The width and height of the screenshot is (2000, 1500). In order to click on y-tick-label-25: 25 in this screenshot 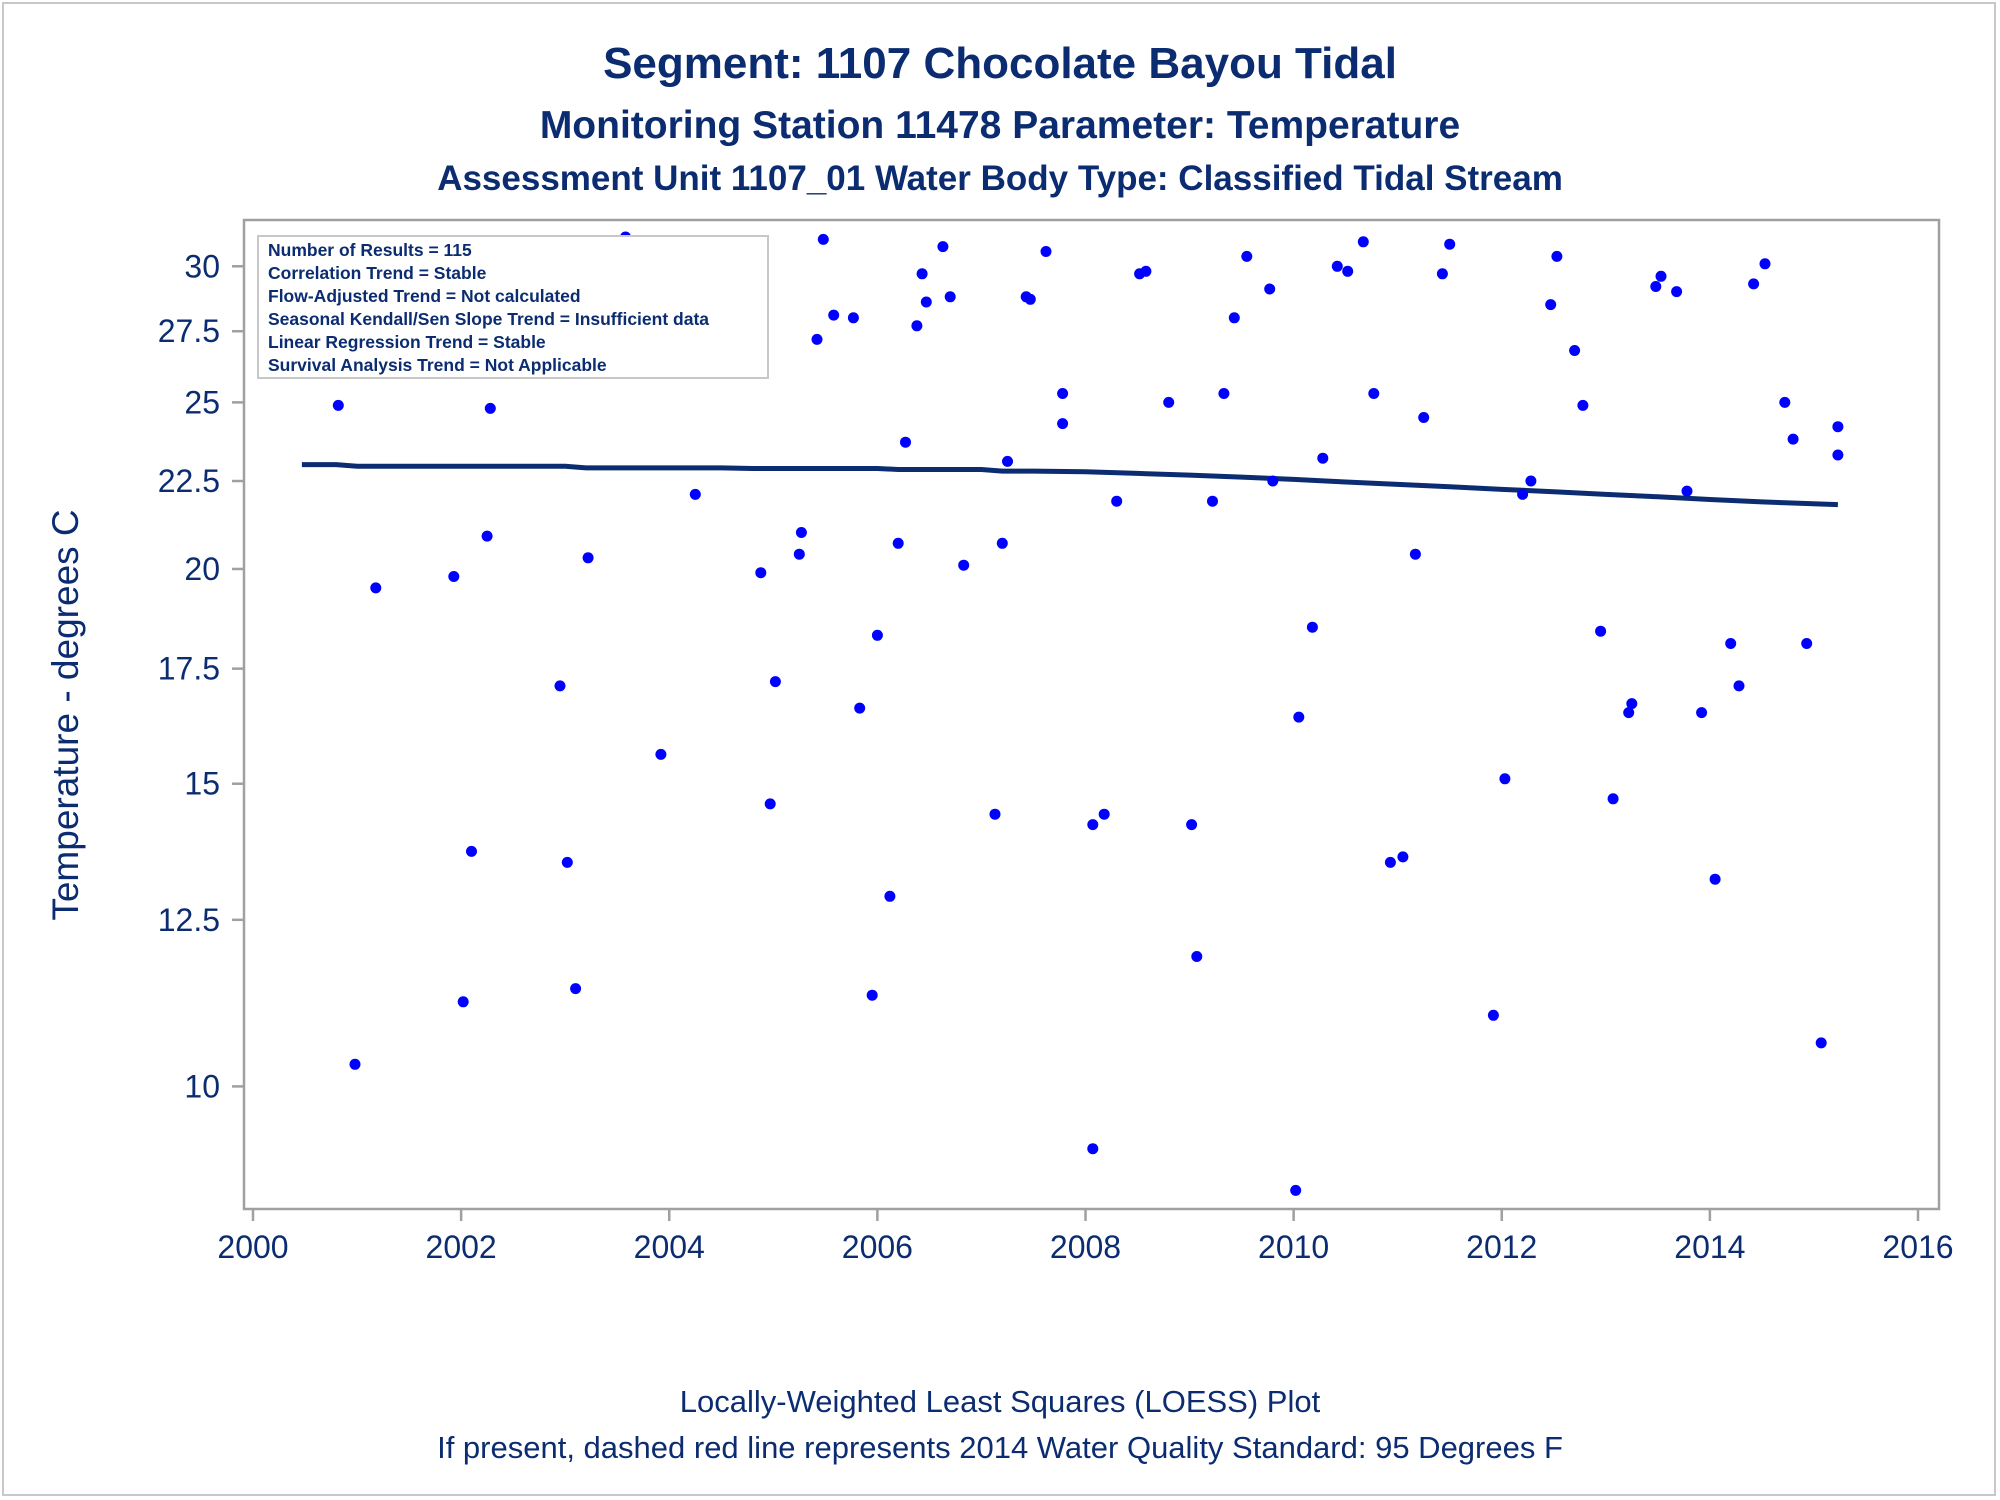, I will do `click(202, 402)`.